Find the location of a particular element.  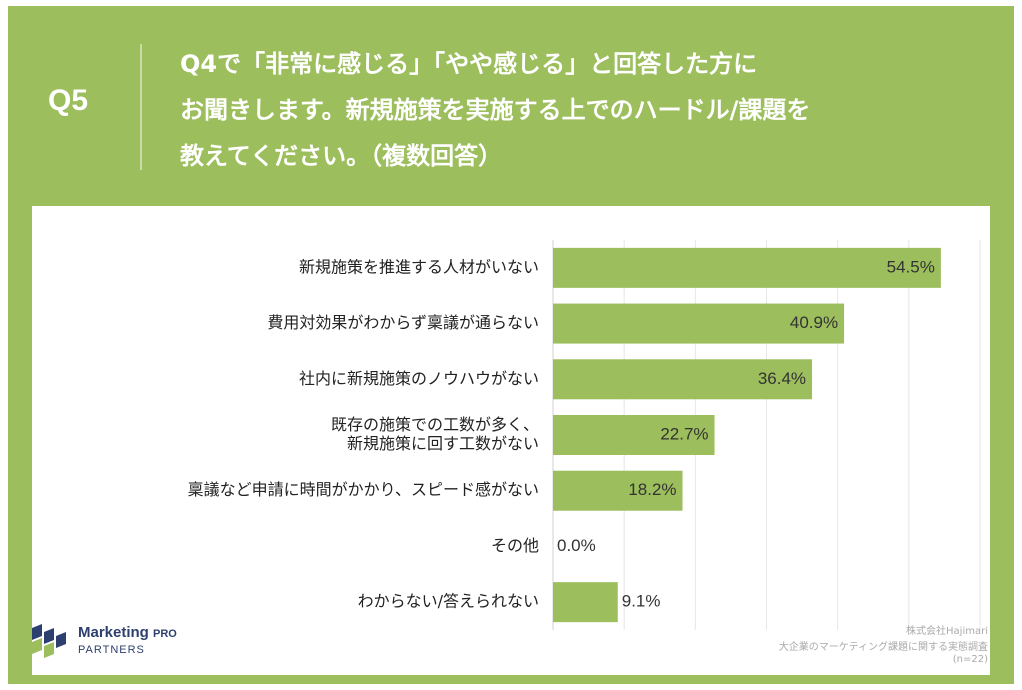

data-label: 18.2% is located at coordinates (652, 489).